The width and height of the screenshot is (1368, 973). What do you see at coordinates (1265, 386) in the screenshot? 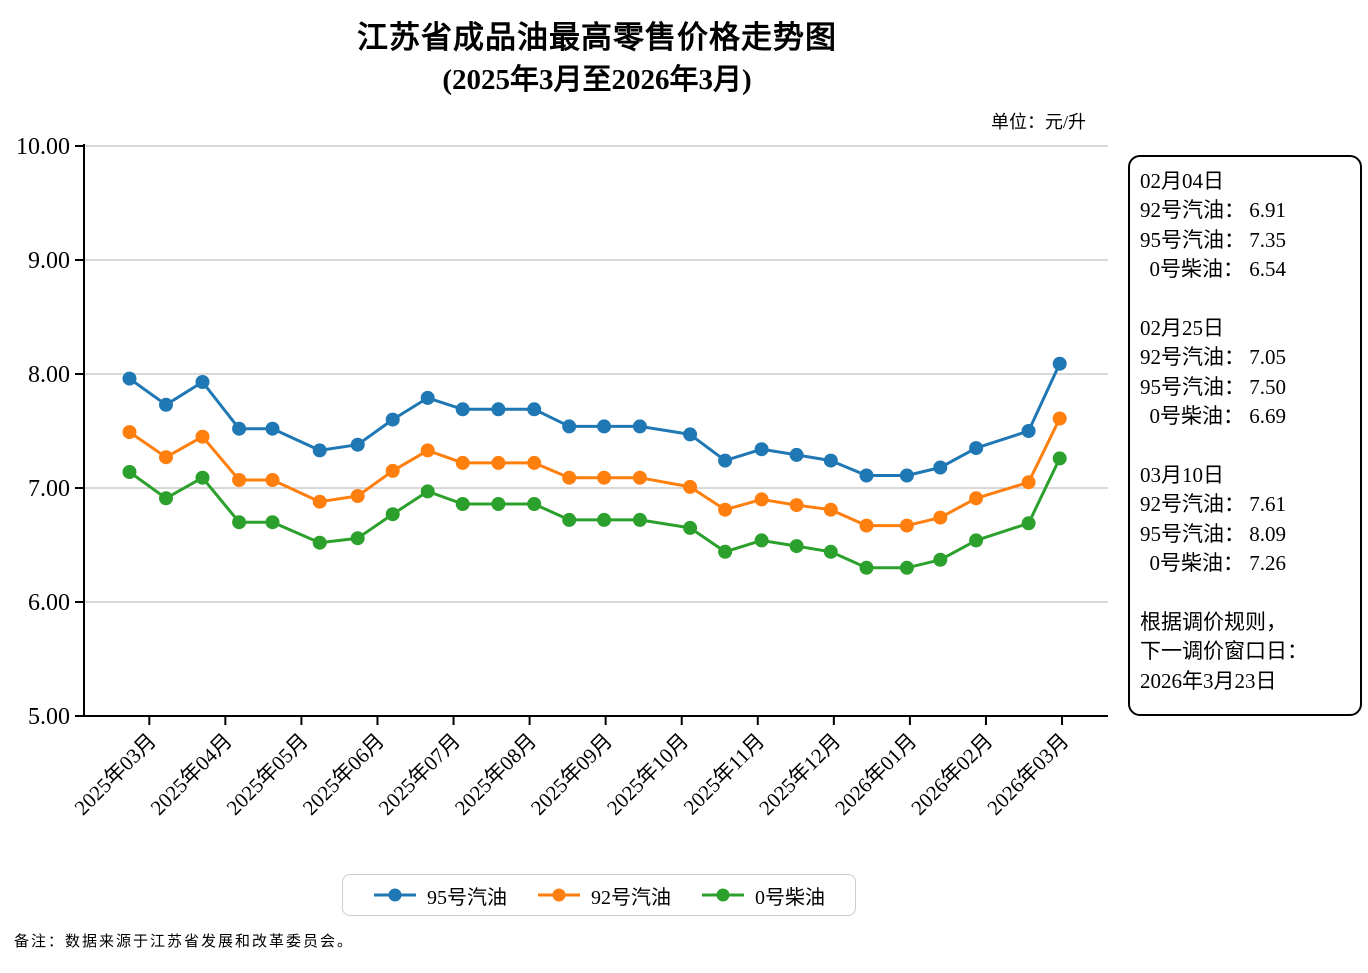
I see `info-price-value: 7.50` at bounding box center [1265, 386].